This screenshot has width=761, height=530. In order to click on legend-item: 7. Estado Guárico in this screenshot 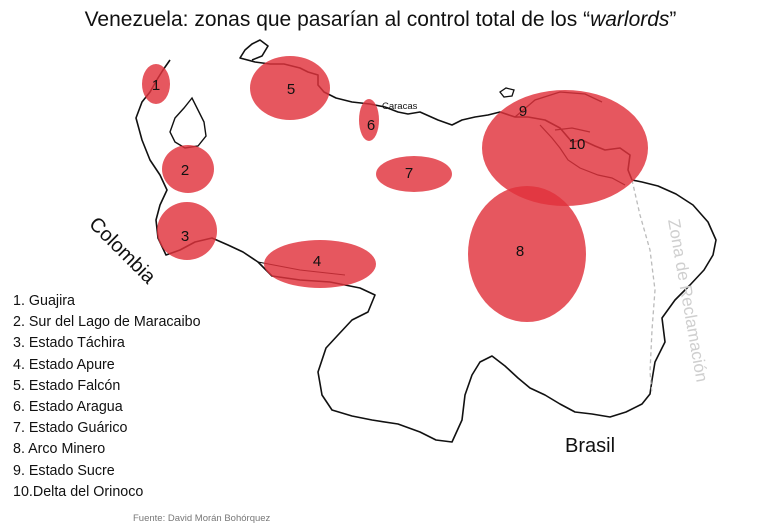, I will do `click(70, 428)`.